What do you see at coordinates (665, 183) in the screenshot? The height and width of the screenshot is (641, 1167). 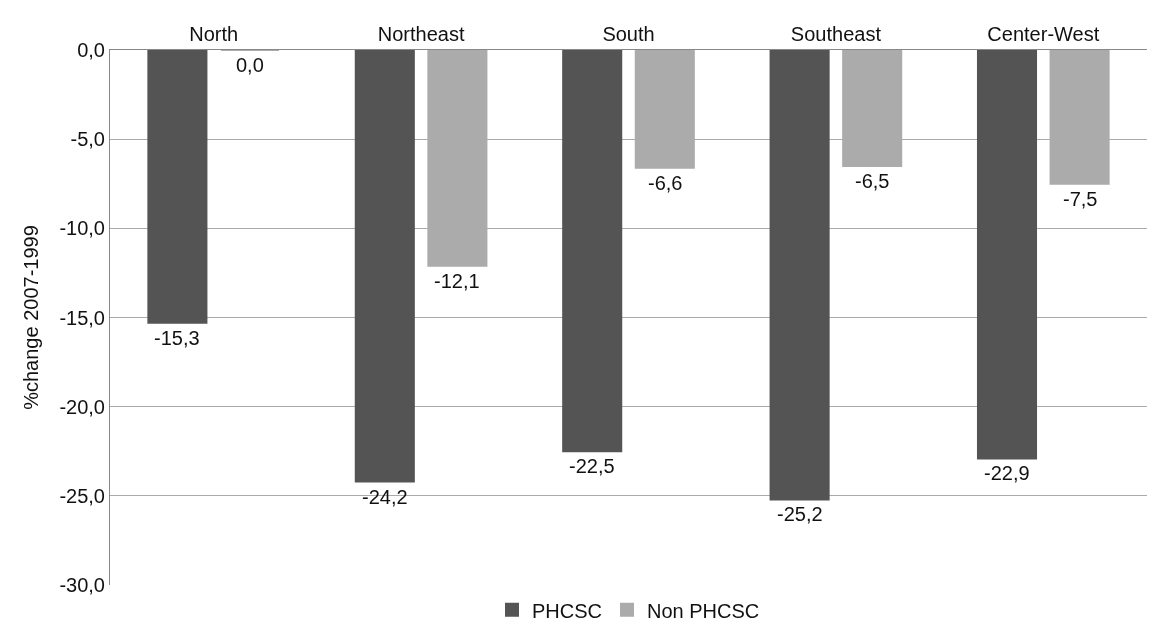 I see `data-label: -6,6` at bounding box center [665, 183].